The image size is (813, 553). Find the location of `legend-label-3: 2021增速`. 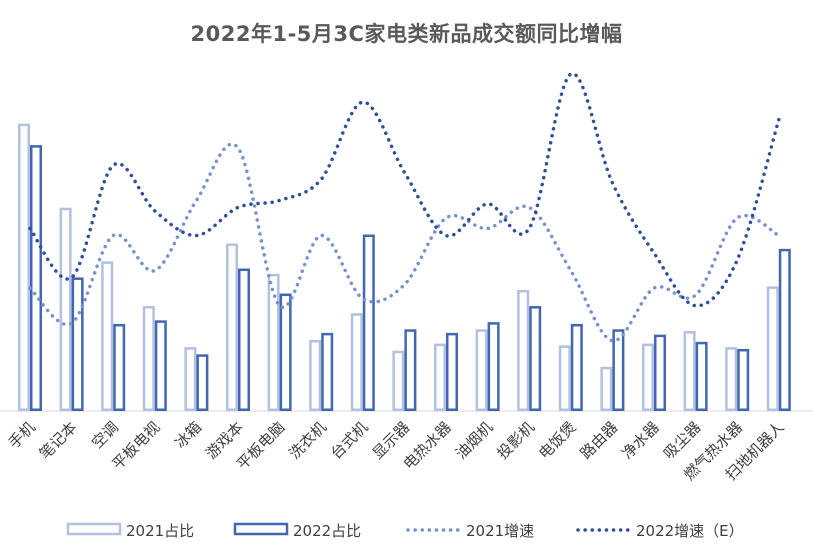

legend-label-3: 2021增速 is located at coordinates (500, 531).